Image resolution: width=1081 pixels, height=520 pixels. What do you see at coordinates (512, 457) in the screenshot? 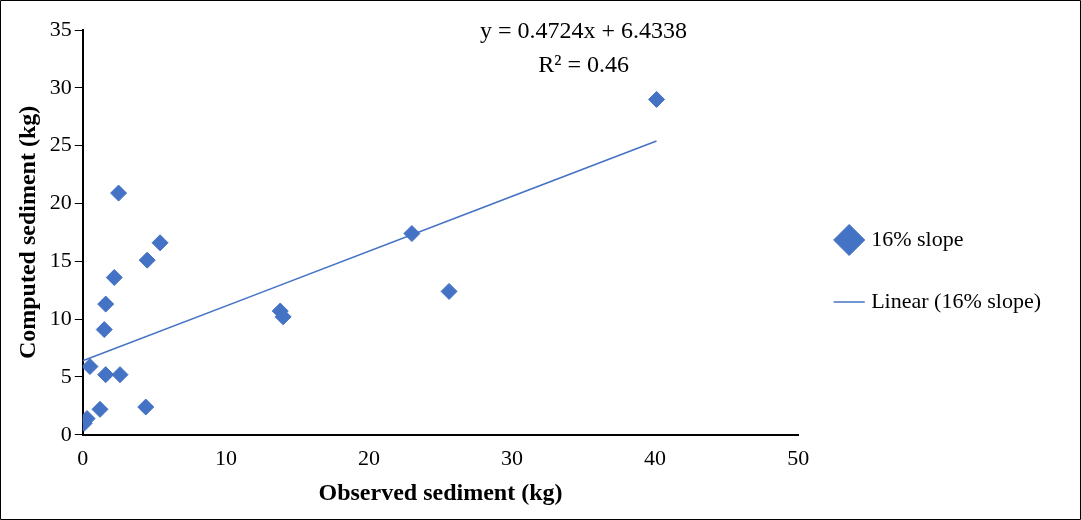
I see `x-tick-label: 30` at bounding box center [512, 457].